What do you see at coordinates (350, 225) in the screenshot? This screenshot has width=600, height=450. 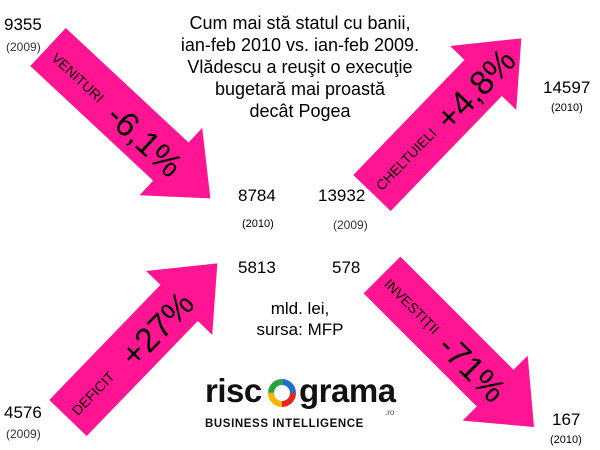 I see `cheltuieli-2009-year: (2009)` at bounding box center [350, 225].